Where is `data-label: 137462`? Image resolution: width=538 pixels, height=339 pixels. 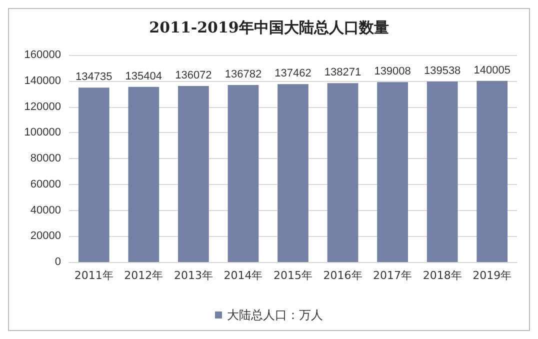
data-label: 137462 is located at coordinates (293, 74).